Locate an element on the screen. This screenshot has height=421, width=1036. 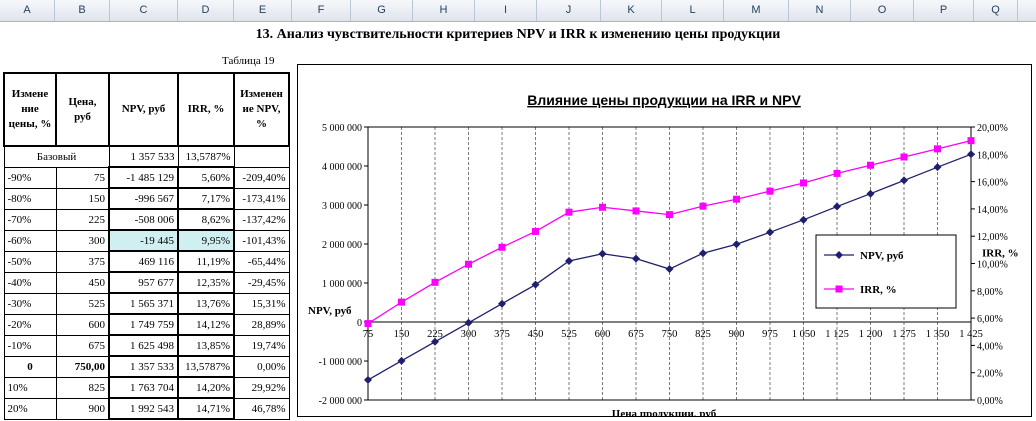
base-label: Базовый is located at coordinates (56, 156).